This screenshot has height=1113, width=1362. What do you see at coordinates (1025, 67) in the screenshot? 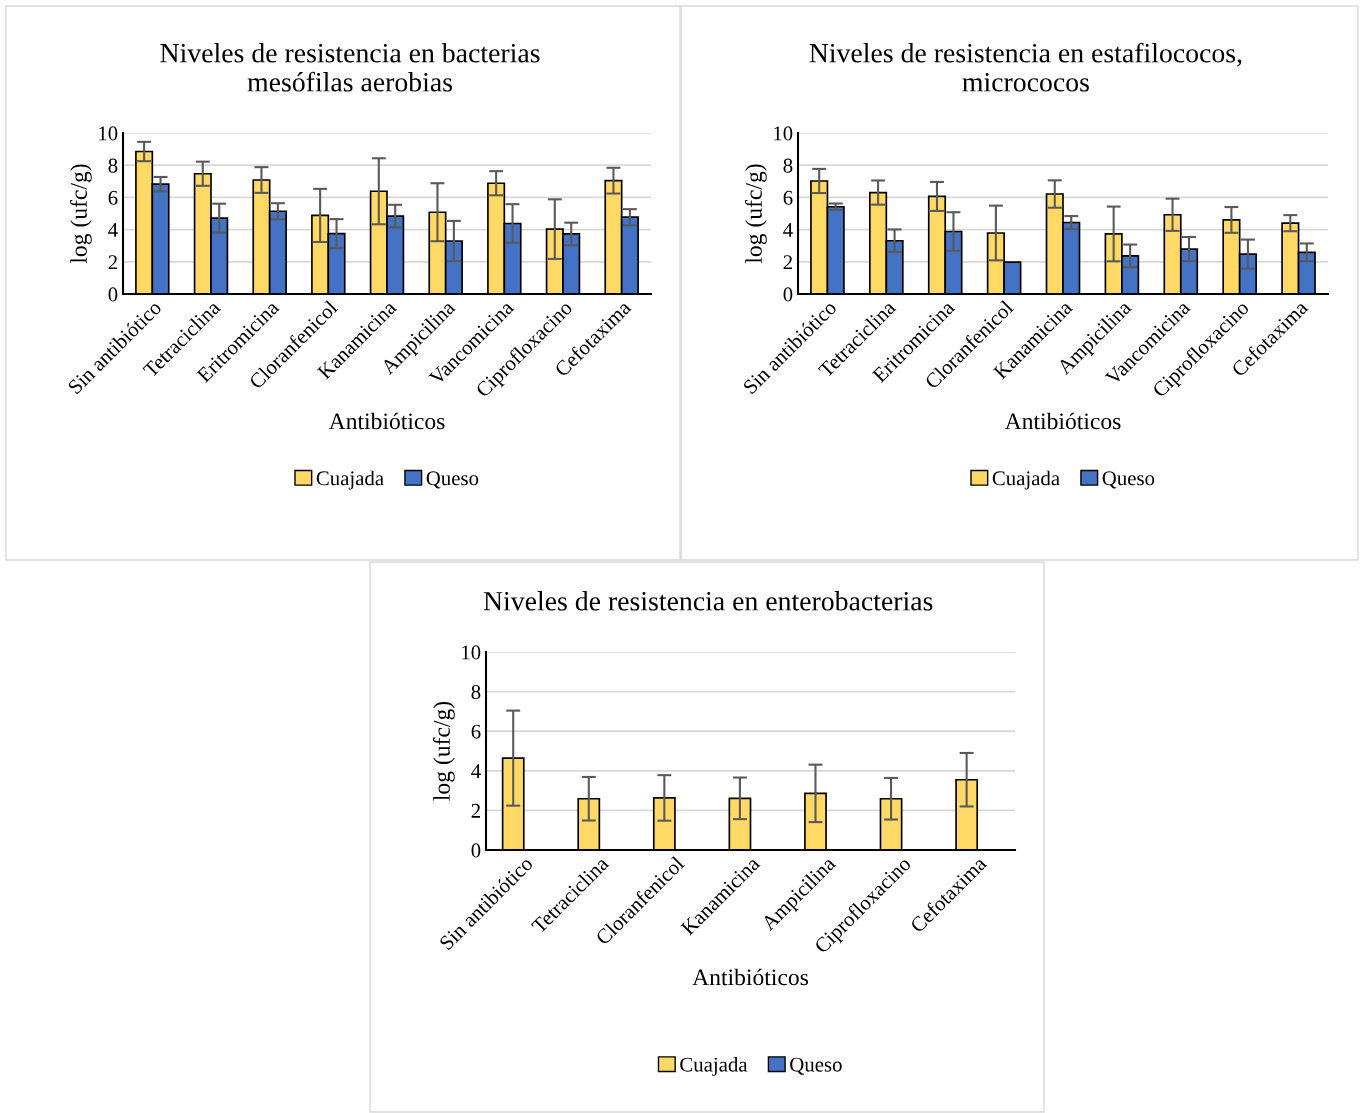
I see `chart-title: Niveles de resistencia en estafilococos, micrococos` at bounding box center [1025, 67].